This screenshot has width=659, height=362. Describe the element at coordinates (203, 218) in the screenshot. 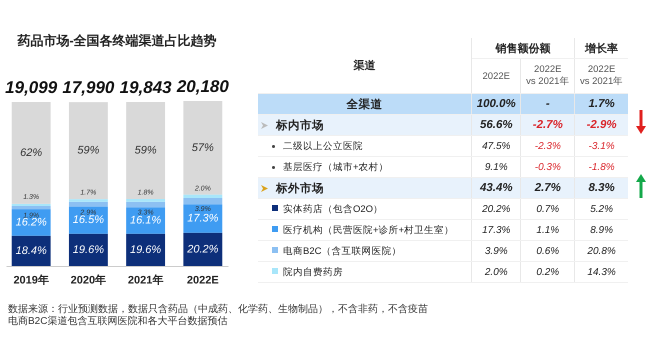

I see `data-label: 17.3%` at that location.